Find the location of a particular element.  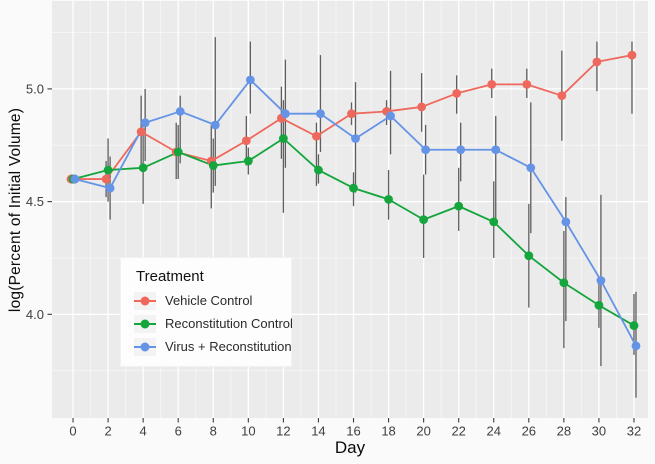

y-axis-title: log(Percent of Initial Volume) is located at coordinates (15, 210).